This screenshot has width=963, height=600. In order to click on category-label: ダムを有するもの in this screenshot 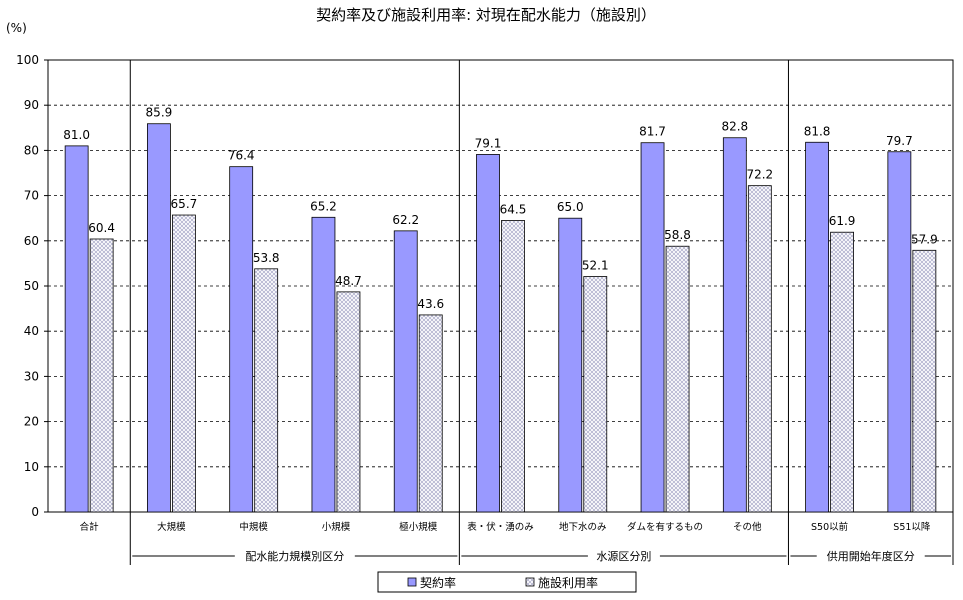, I will do `click(665, 527)`.